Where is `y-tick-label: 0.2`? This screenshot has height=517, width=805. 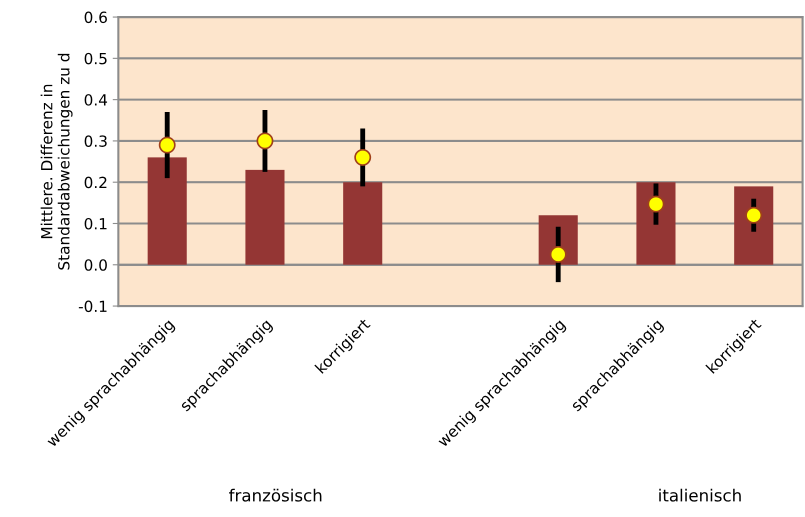 y-tick-label: 0.2 is located at coordinates (95, 182).